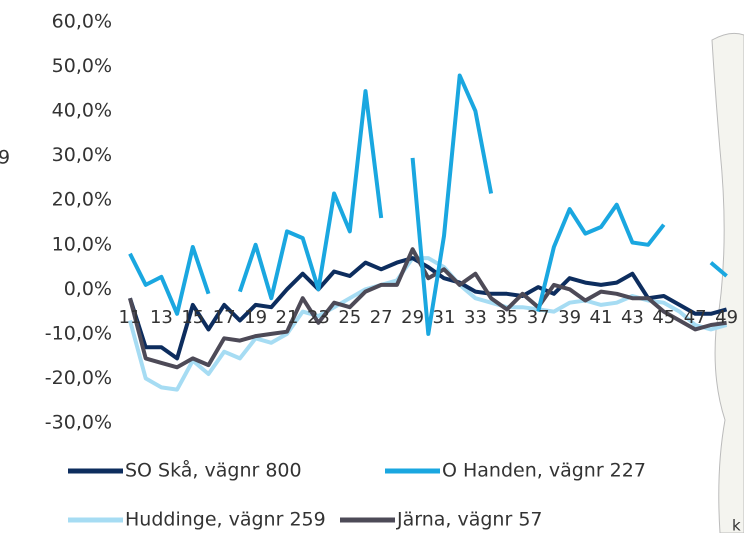  What do you see at coordinates (475, 317) in the screenshot?
I see `x-tick-label: 33` at bounding box center [475, 317].